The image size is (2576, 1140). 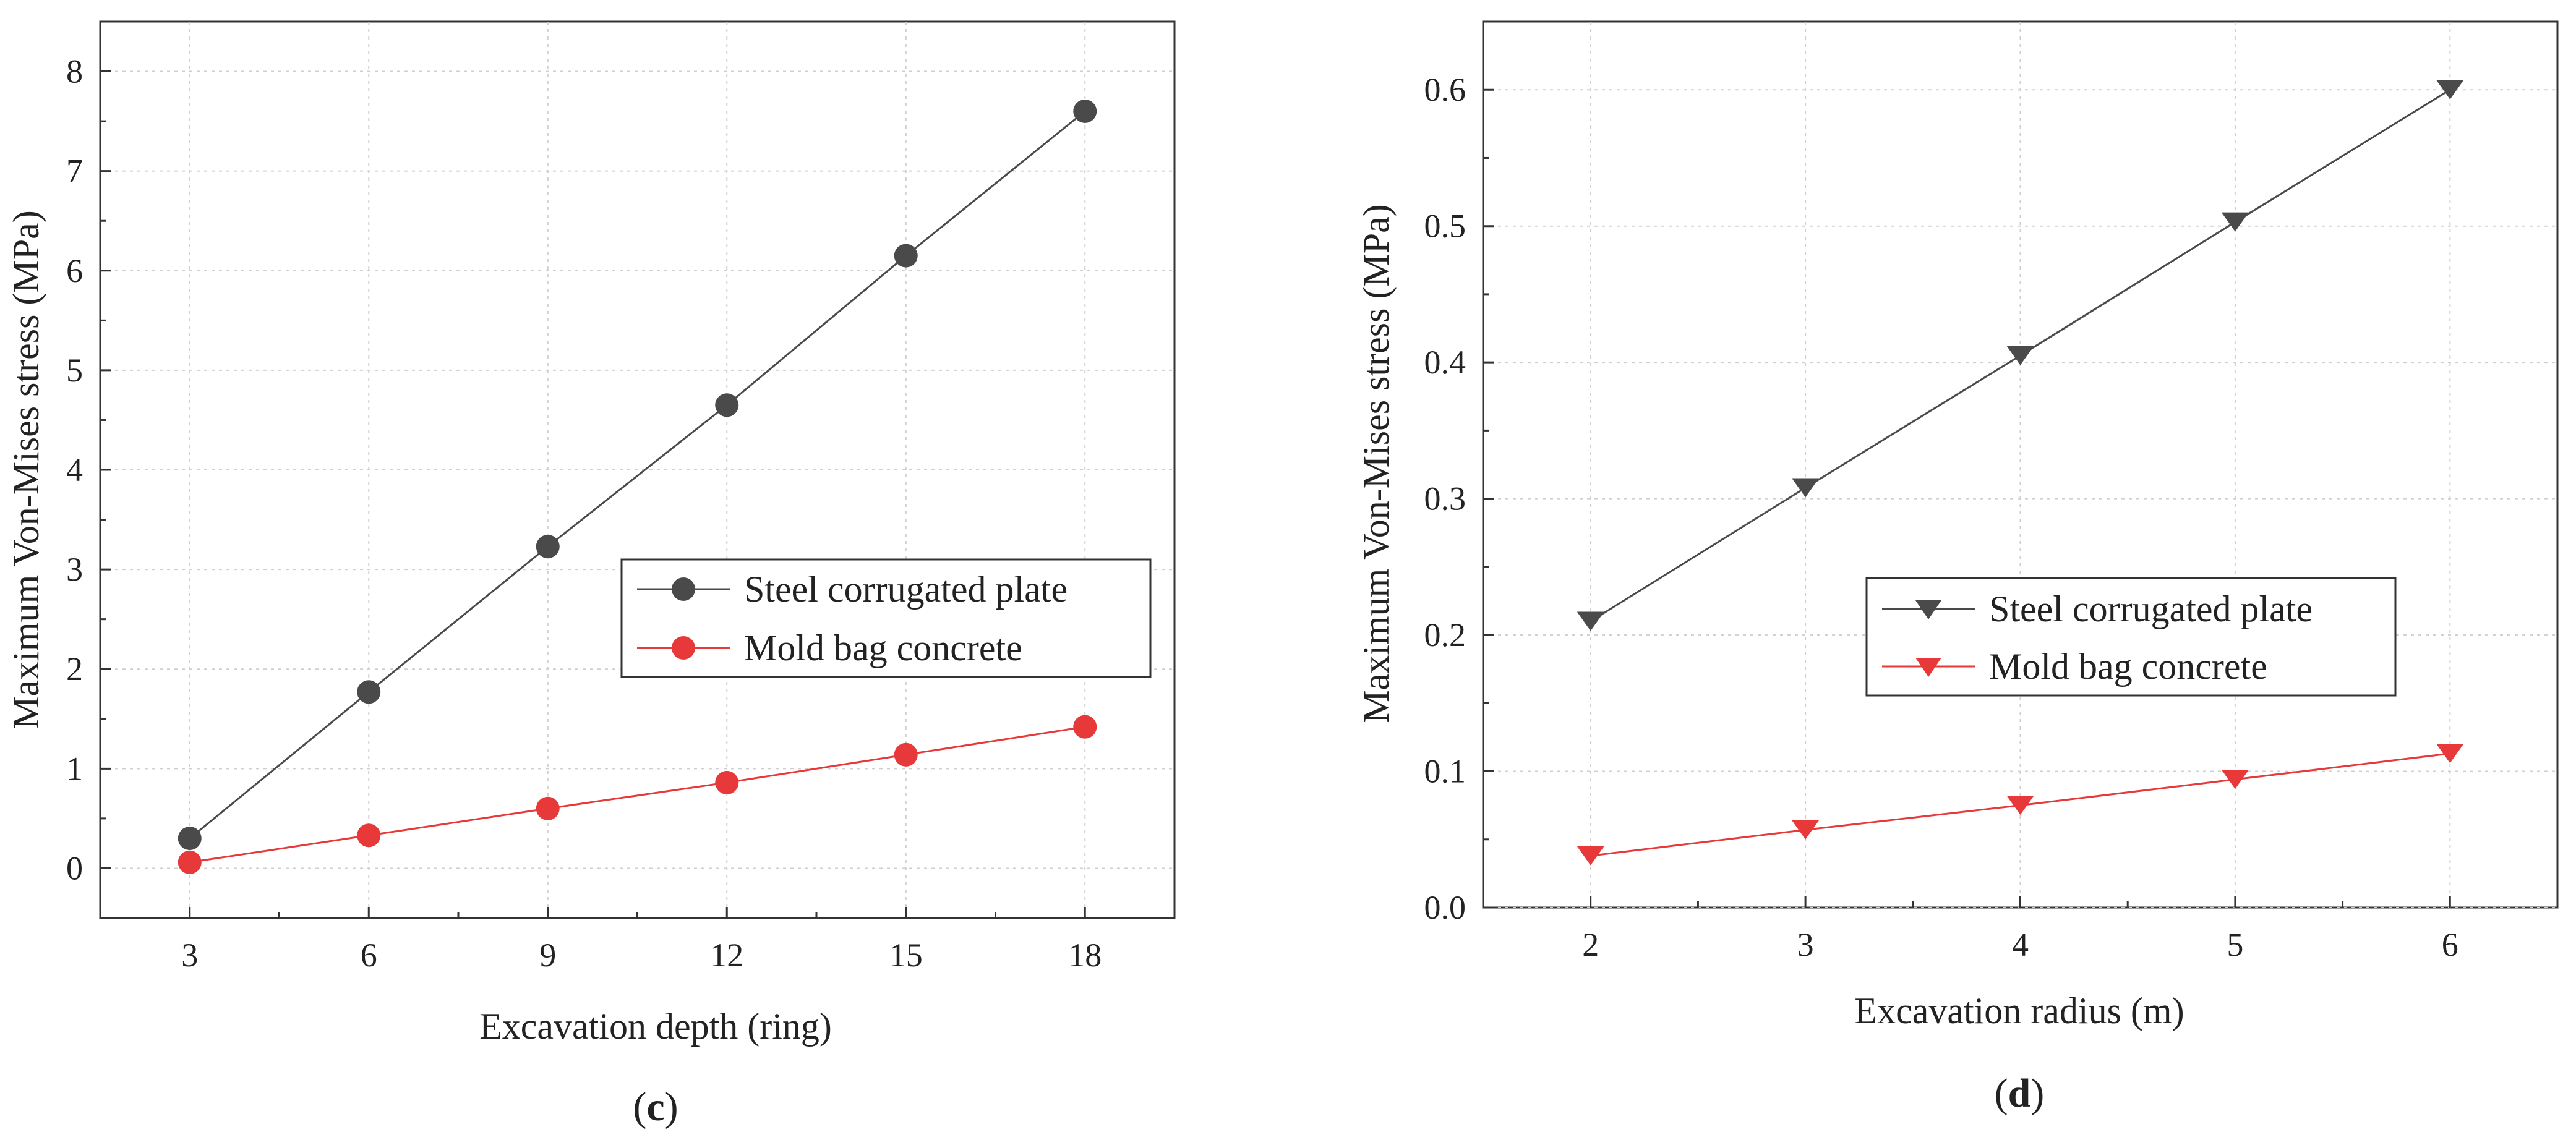 I want to click on y-tick-label: 0.0, so click(x=1445, y=907).